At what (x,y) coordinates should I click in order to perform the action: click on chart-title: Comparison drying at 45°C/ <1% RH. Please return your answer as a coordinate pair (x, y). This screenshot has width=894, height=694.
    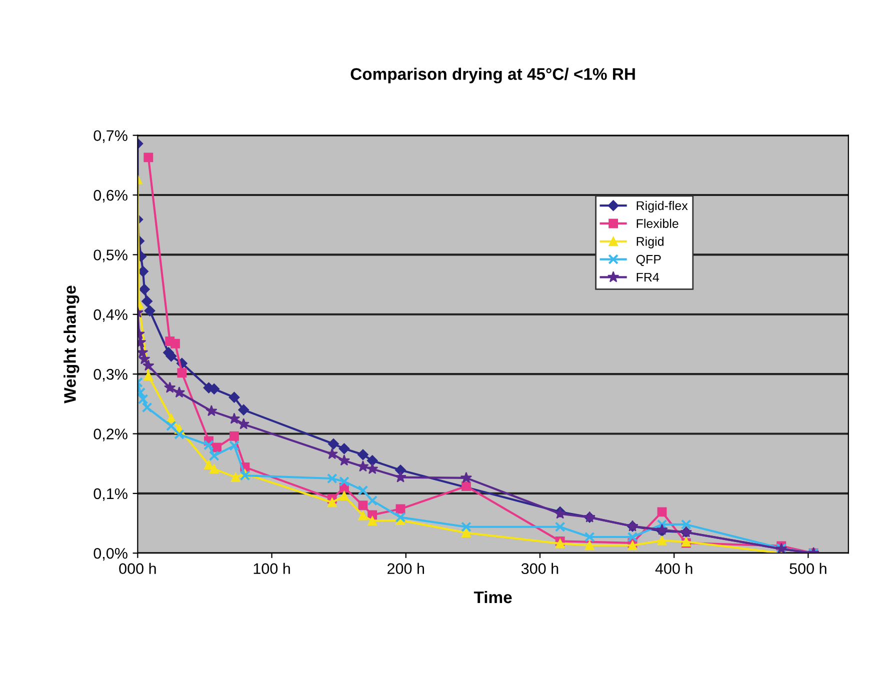
    Looking at the image, I should click on (492, 76).